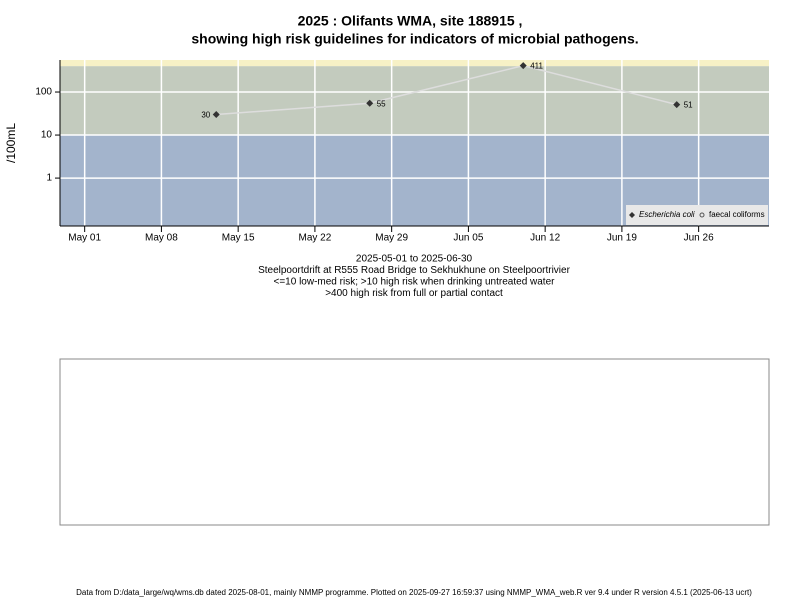 This screenshot has width=800, height=600. Describe the element at coordinates (410, 21) in the screenshot. I see `chart-title: 2025 : Olifants WMA, site 188915 ,` at that location.